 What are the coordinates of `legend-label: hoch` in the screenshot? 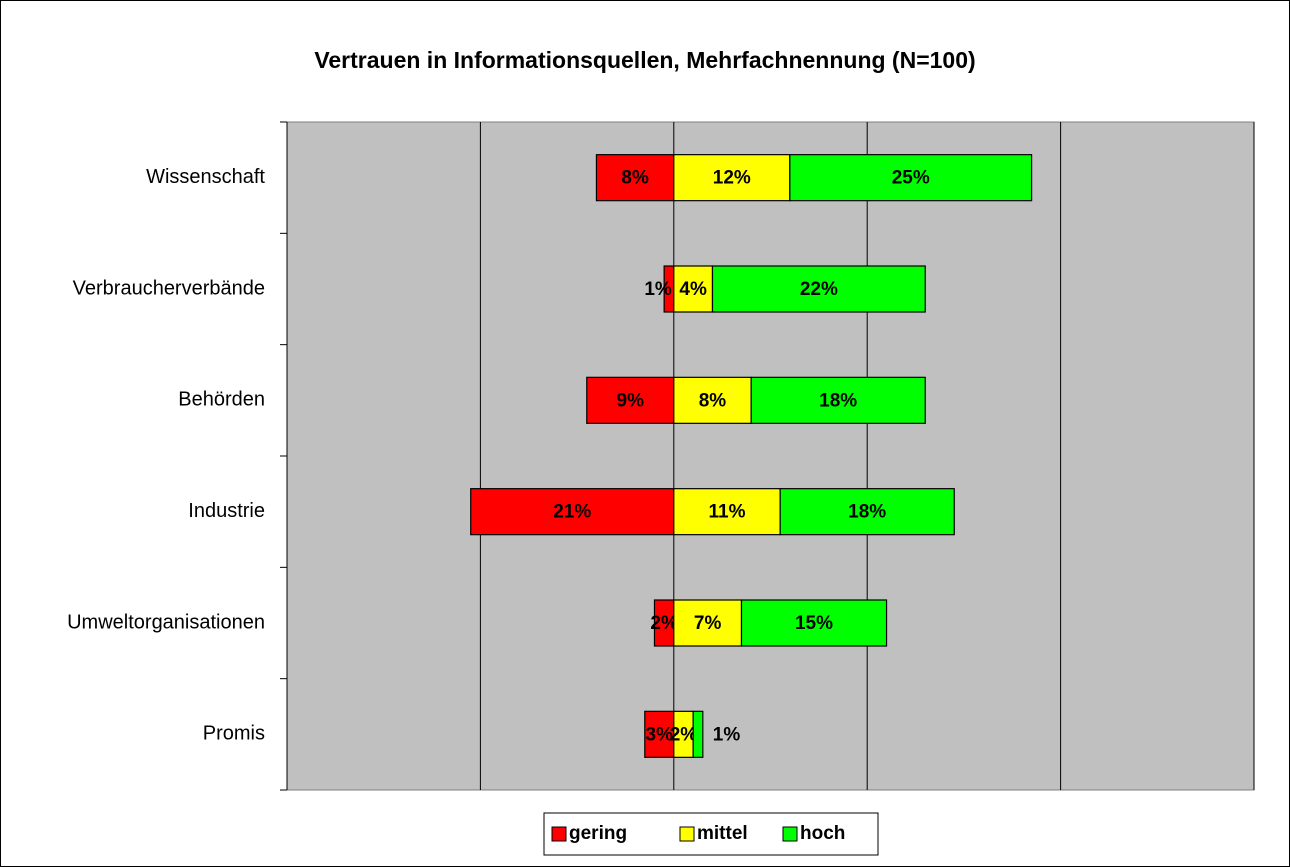 It's located at (822, 833).